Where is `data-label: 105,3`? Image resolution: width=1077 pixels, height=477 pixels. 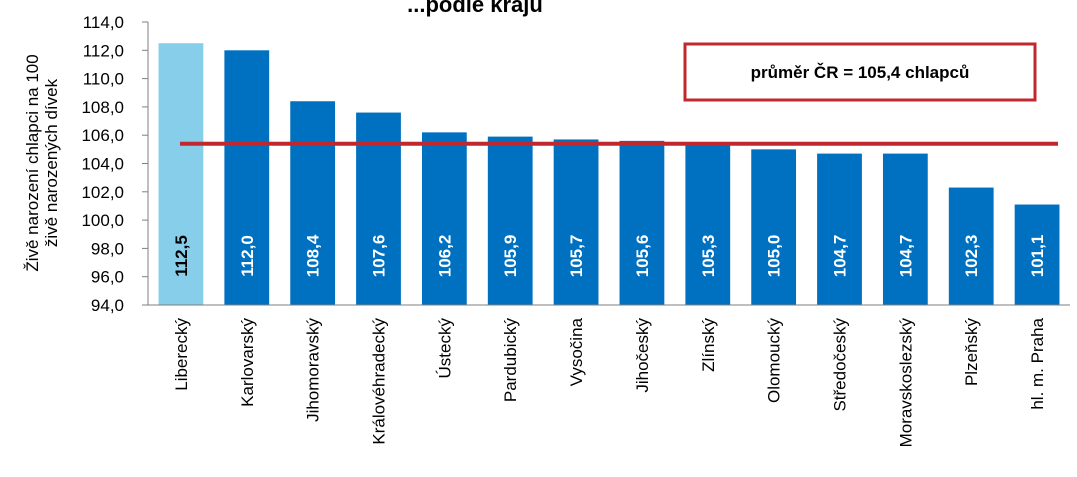
data-label: 105,3 is located at coordinates (708, 256).